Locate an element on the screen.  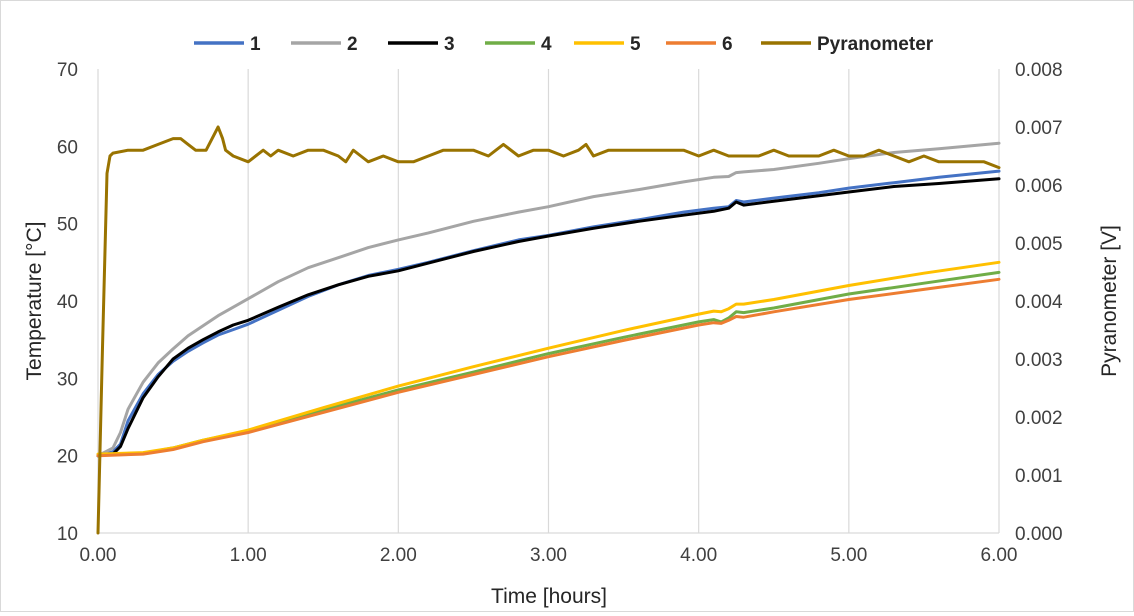
legend-label-pyranometer: Pyranometer is located at coordinates (875, 44).